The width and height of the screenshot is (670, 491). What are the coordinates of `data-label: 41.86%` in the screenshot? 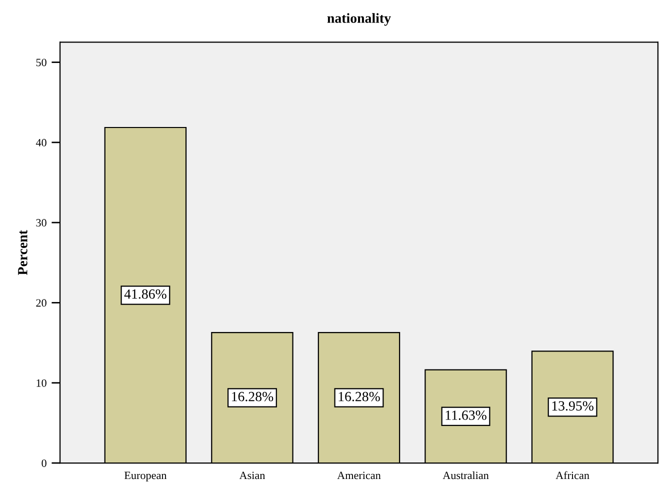 It's located at (145, 294).